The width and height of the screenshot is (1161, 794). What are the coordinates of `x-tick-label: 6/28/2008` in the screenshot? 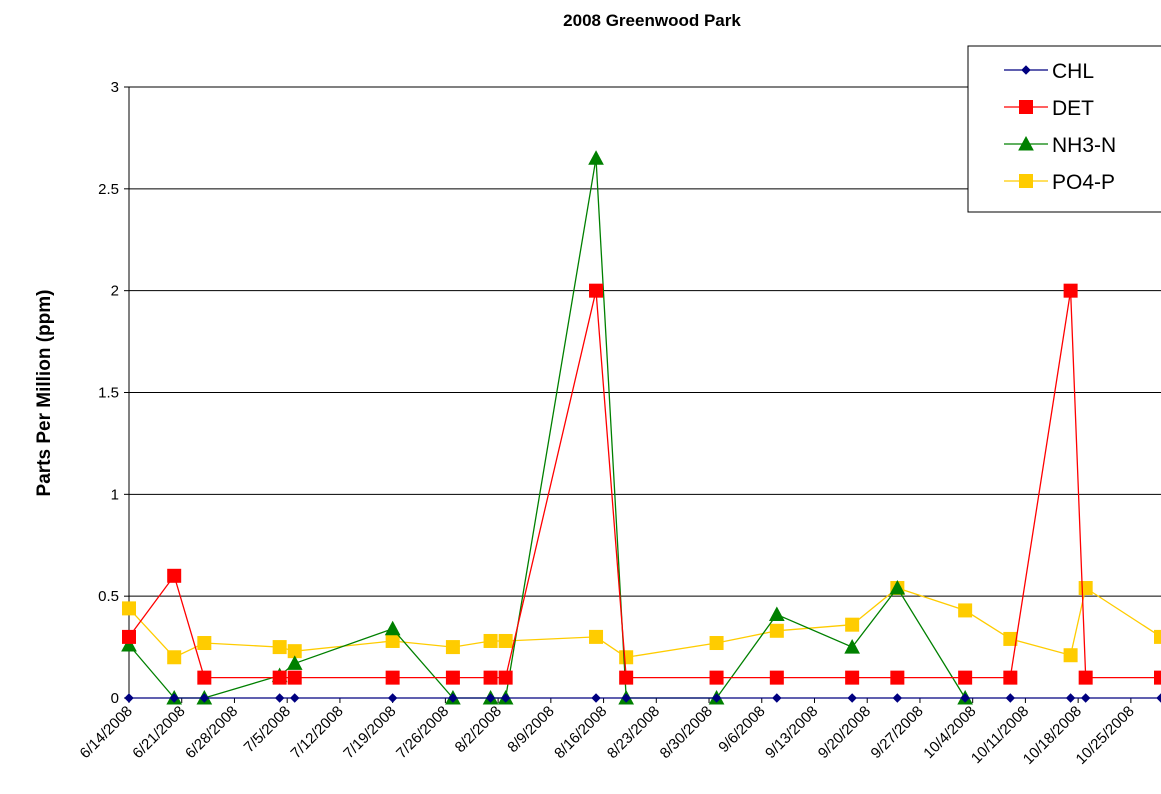 It's located at (211, 732).